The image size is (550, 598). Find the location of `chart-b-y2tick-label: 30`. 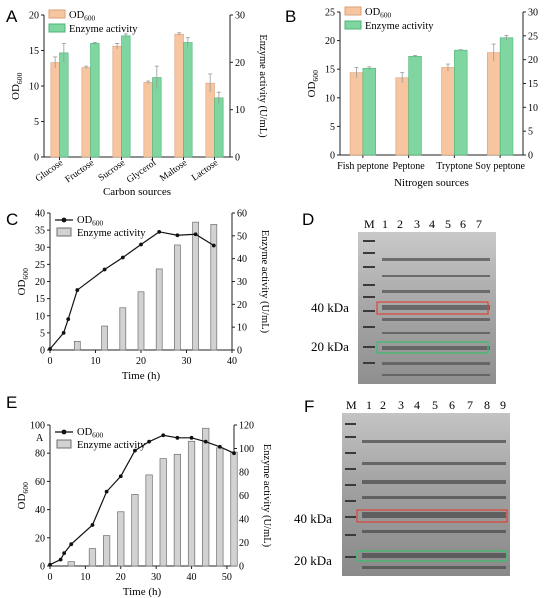

chart-b-y2tick-label: 30 is located at coordinates (533, 13).